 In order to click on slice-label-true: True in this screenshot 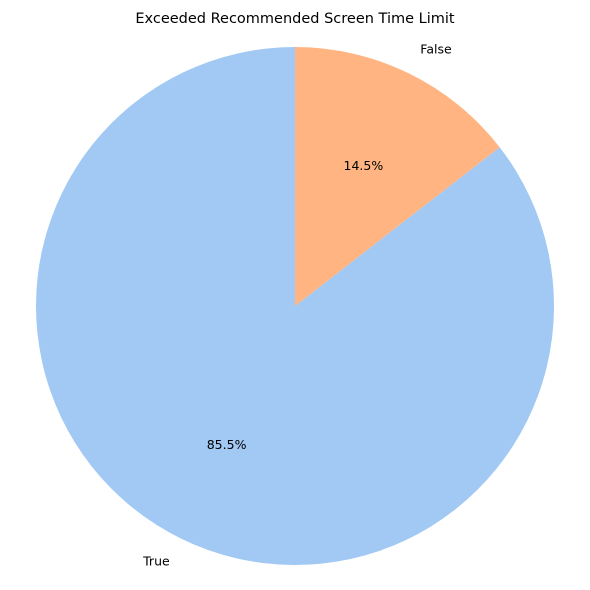, I will do `click(156, 560)`.